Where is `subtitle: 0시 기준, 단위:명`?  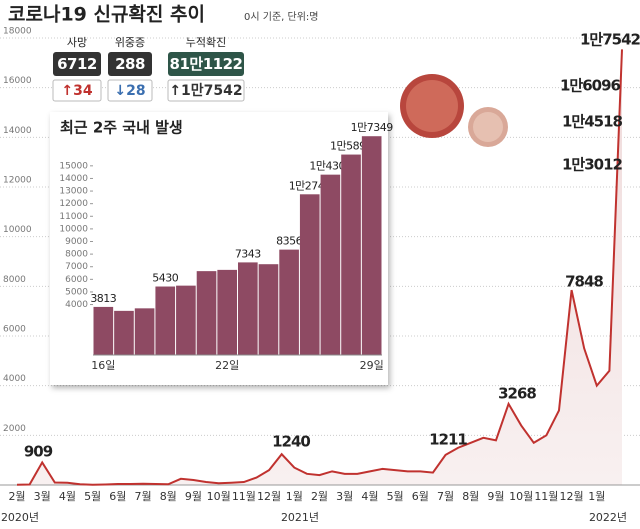
subtitle: 0시 기준, 단위:명 is located at coordinates (281, 16).